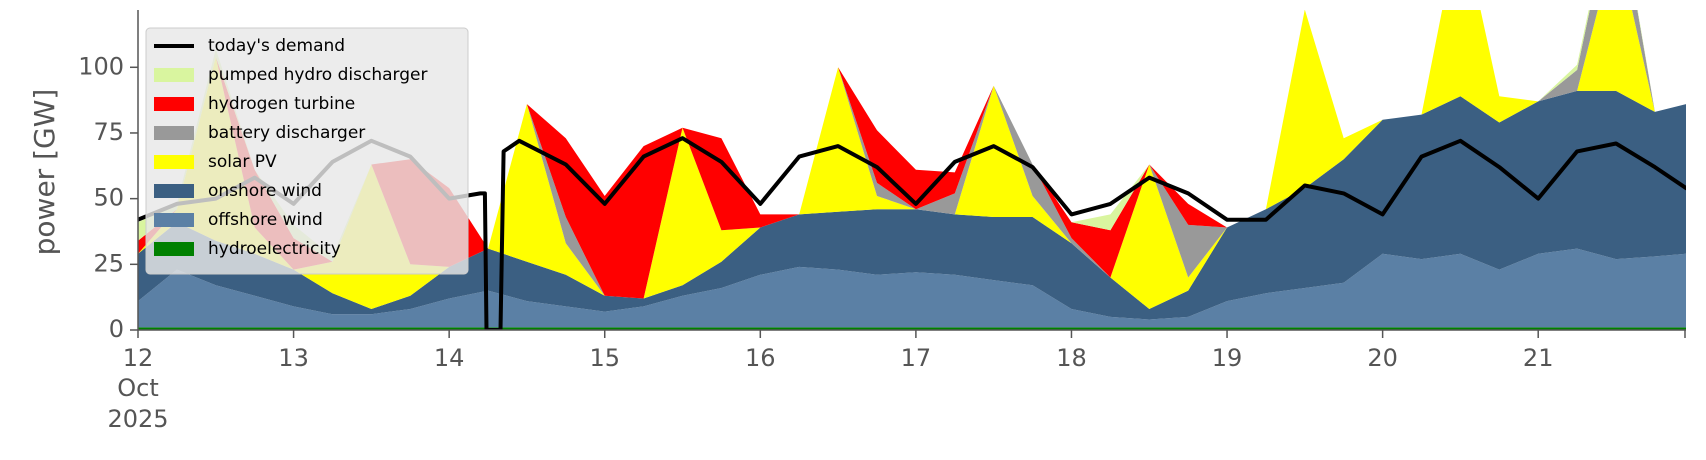 Image resolution: width=1706 pixels, height=460 pixels. Describe the element at coordinates (1538, 358) in the screenshot. I see `x-tick-label: 21` at that location.